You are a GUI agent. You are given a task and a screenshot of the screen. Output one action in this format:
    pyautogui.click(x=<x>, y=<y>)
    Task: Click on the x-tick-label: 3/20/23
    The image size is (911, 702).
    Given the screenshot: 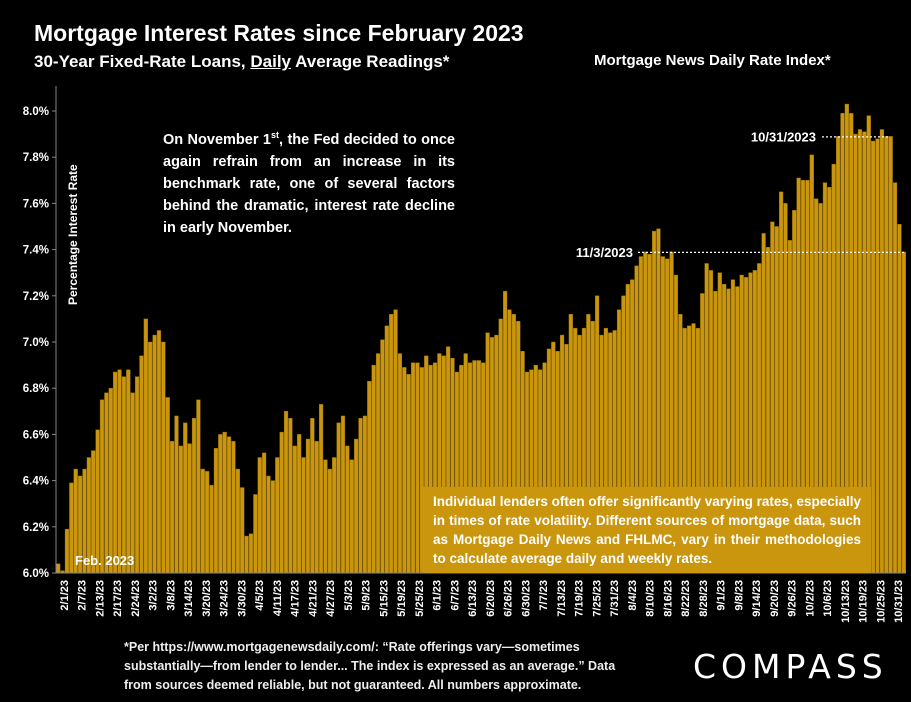 What is the action you would take?
    pyautogui.click(x=207, y=598)
    